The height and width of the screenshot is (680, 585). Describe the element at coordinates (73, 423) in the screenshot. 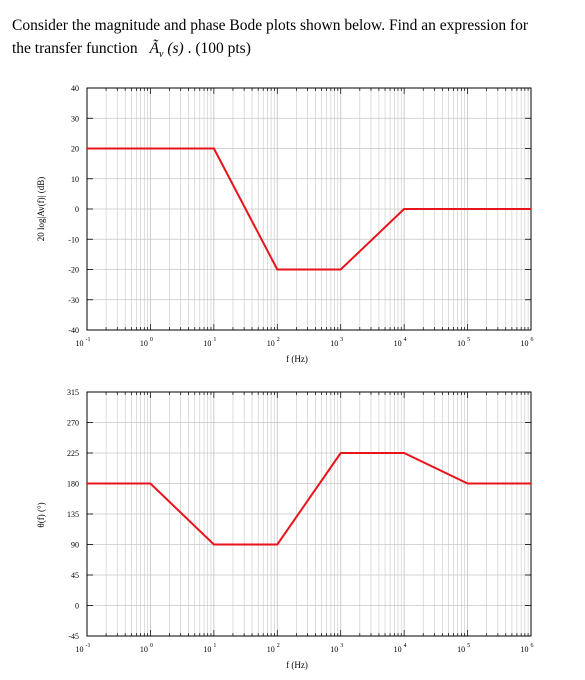

I see `y-tick-label: 270` at that location.